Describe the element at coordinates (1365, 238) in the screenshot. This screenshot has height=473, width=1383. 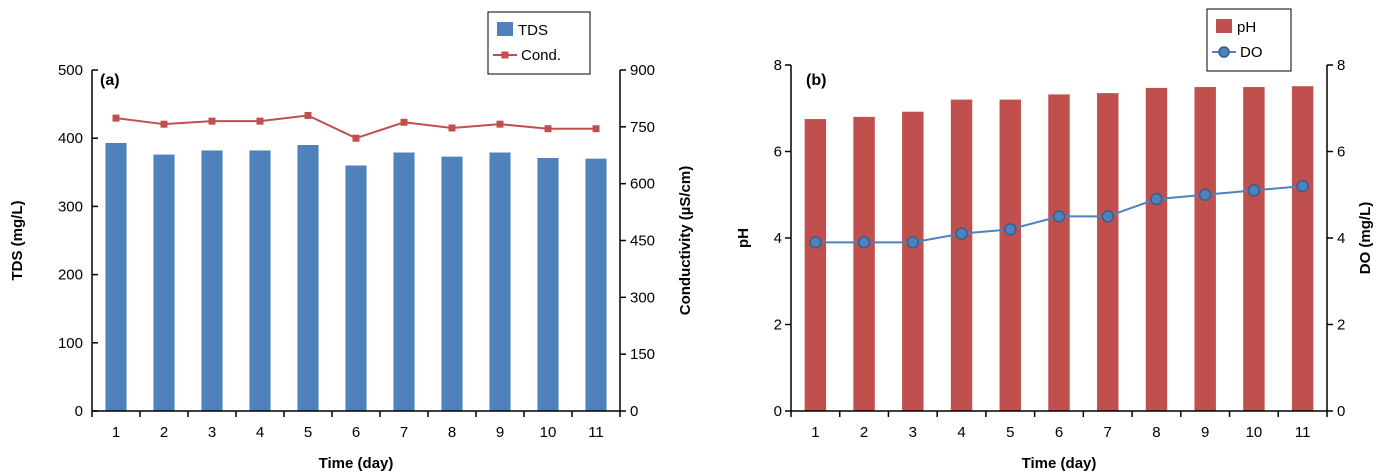
I see `y2-axis-label: DO (mg/L)` at that location.